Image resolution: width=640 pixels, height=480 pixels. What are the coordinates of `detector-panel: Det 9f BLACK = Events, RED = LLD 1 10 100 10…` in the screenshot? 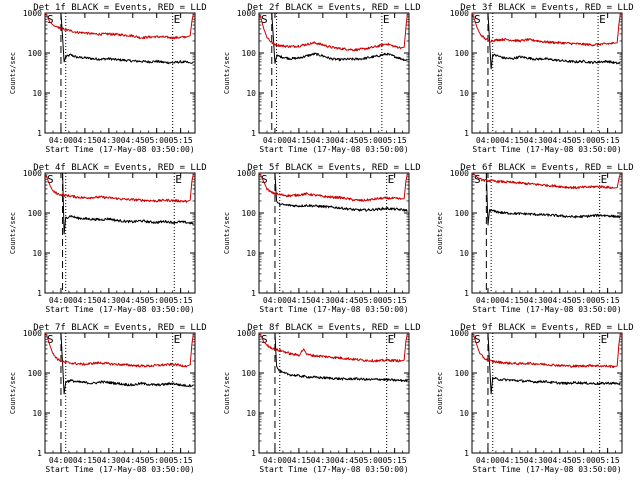 It's located at (535, 398).